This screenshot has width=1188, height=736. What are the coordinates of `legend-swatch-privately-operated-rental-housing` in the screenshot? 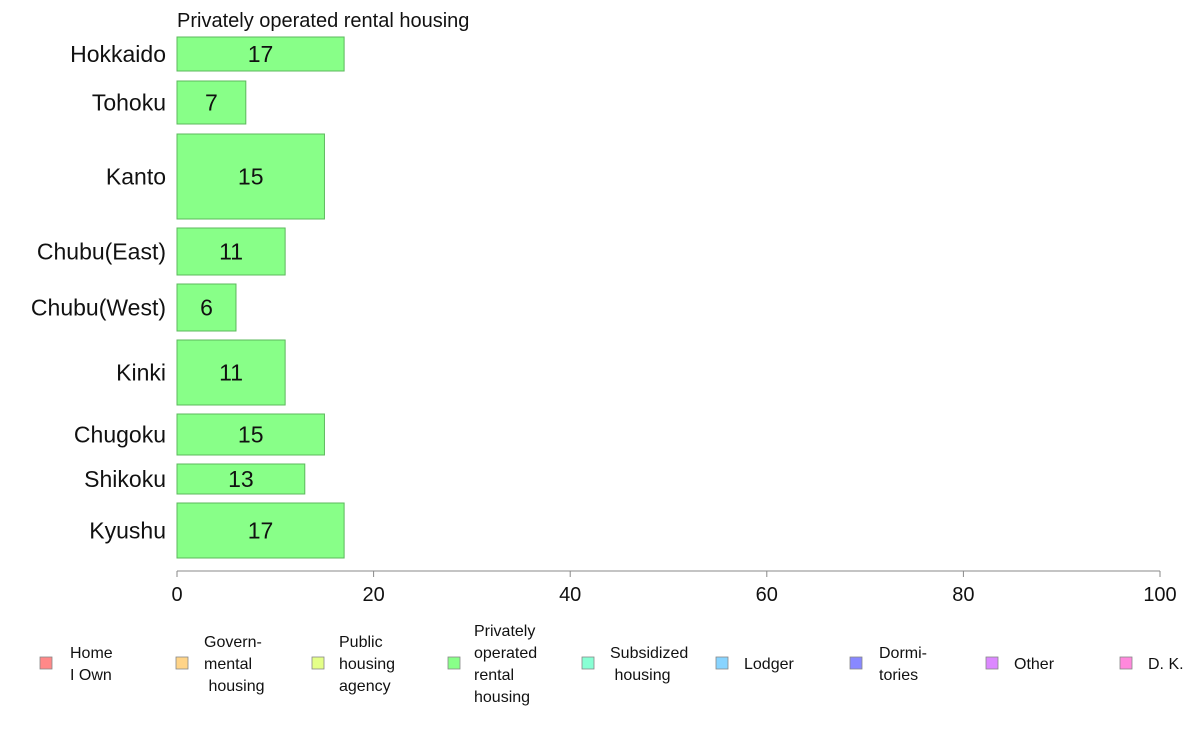 It's located at (454, 663).